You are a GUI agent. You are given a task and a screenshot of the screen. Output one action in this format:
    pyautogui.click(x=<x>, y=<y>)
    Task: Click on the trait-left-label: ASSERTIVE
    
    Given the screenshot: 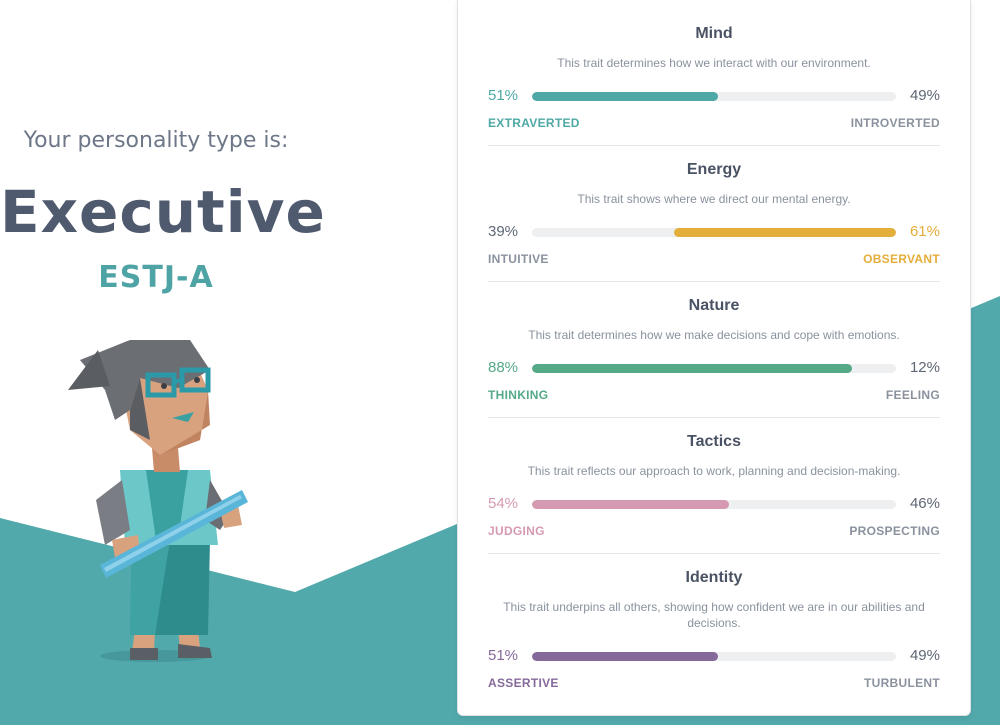 What is the action you would take?
    pyautogui.click(x=523, y=683)
    